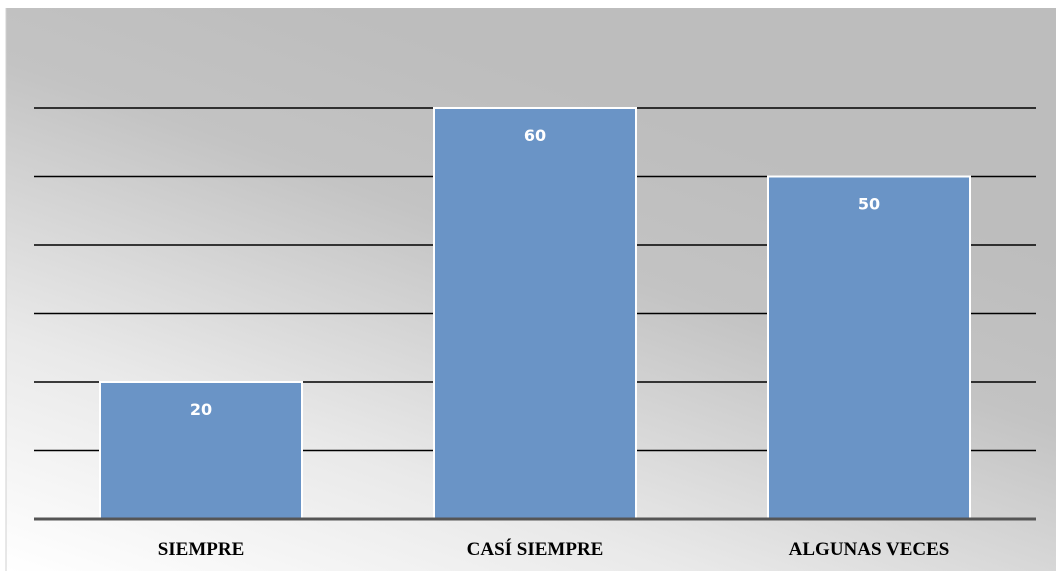 The width and height of the screenshot is (1056, 576). I want to click on category-labels: SIEMPRE CASÍ SIEMPRE ALGUNAS VECES, so click(554, 549).